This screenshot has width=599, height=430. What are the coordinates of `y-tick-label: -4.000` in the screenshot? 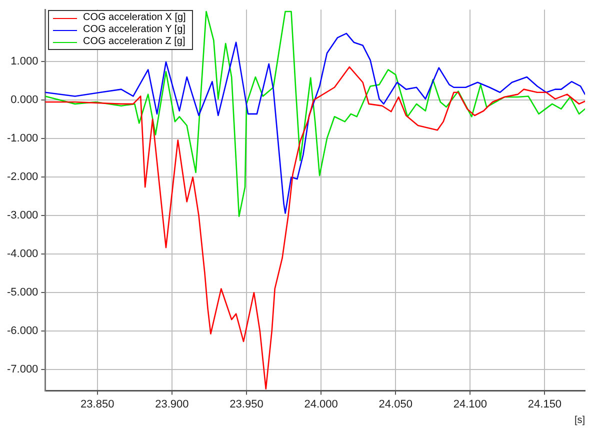 It's located at (22, 254).